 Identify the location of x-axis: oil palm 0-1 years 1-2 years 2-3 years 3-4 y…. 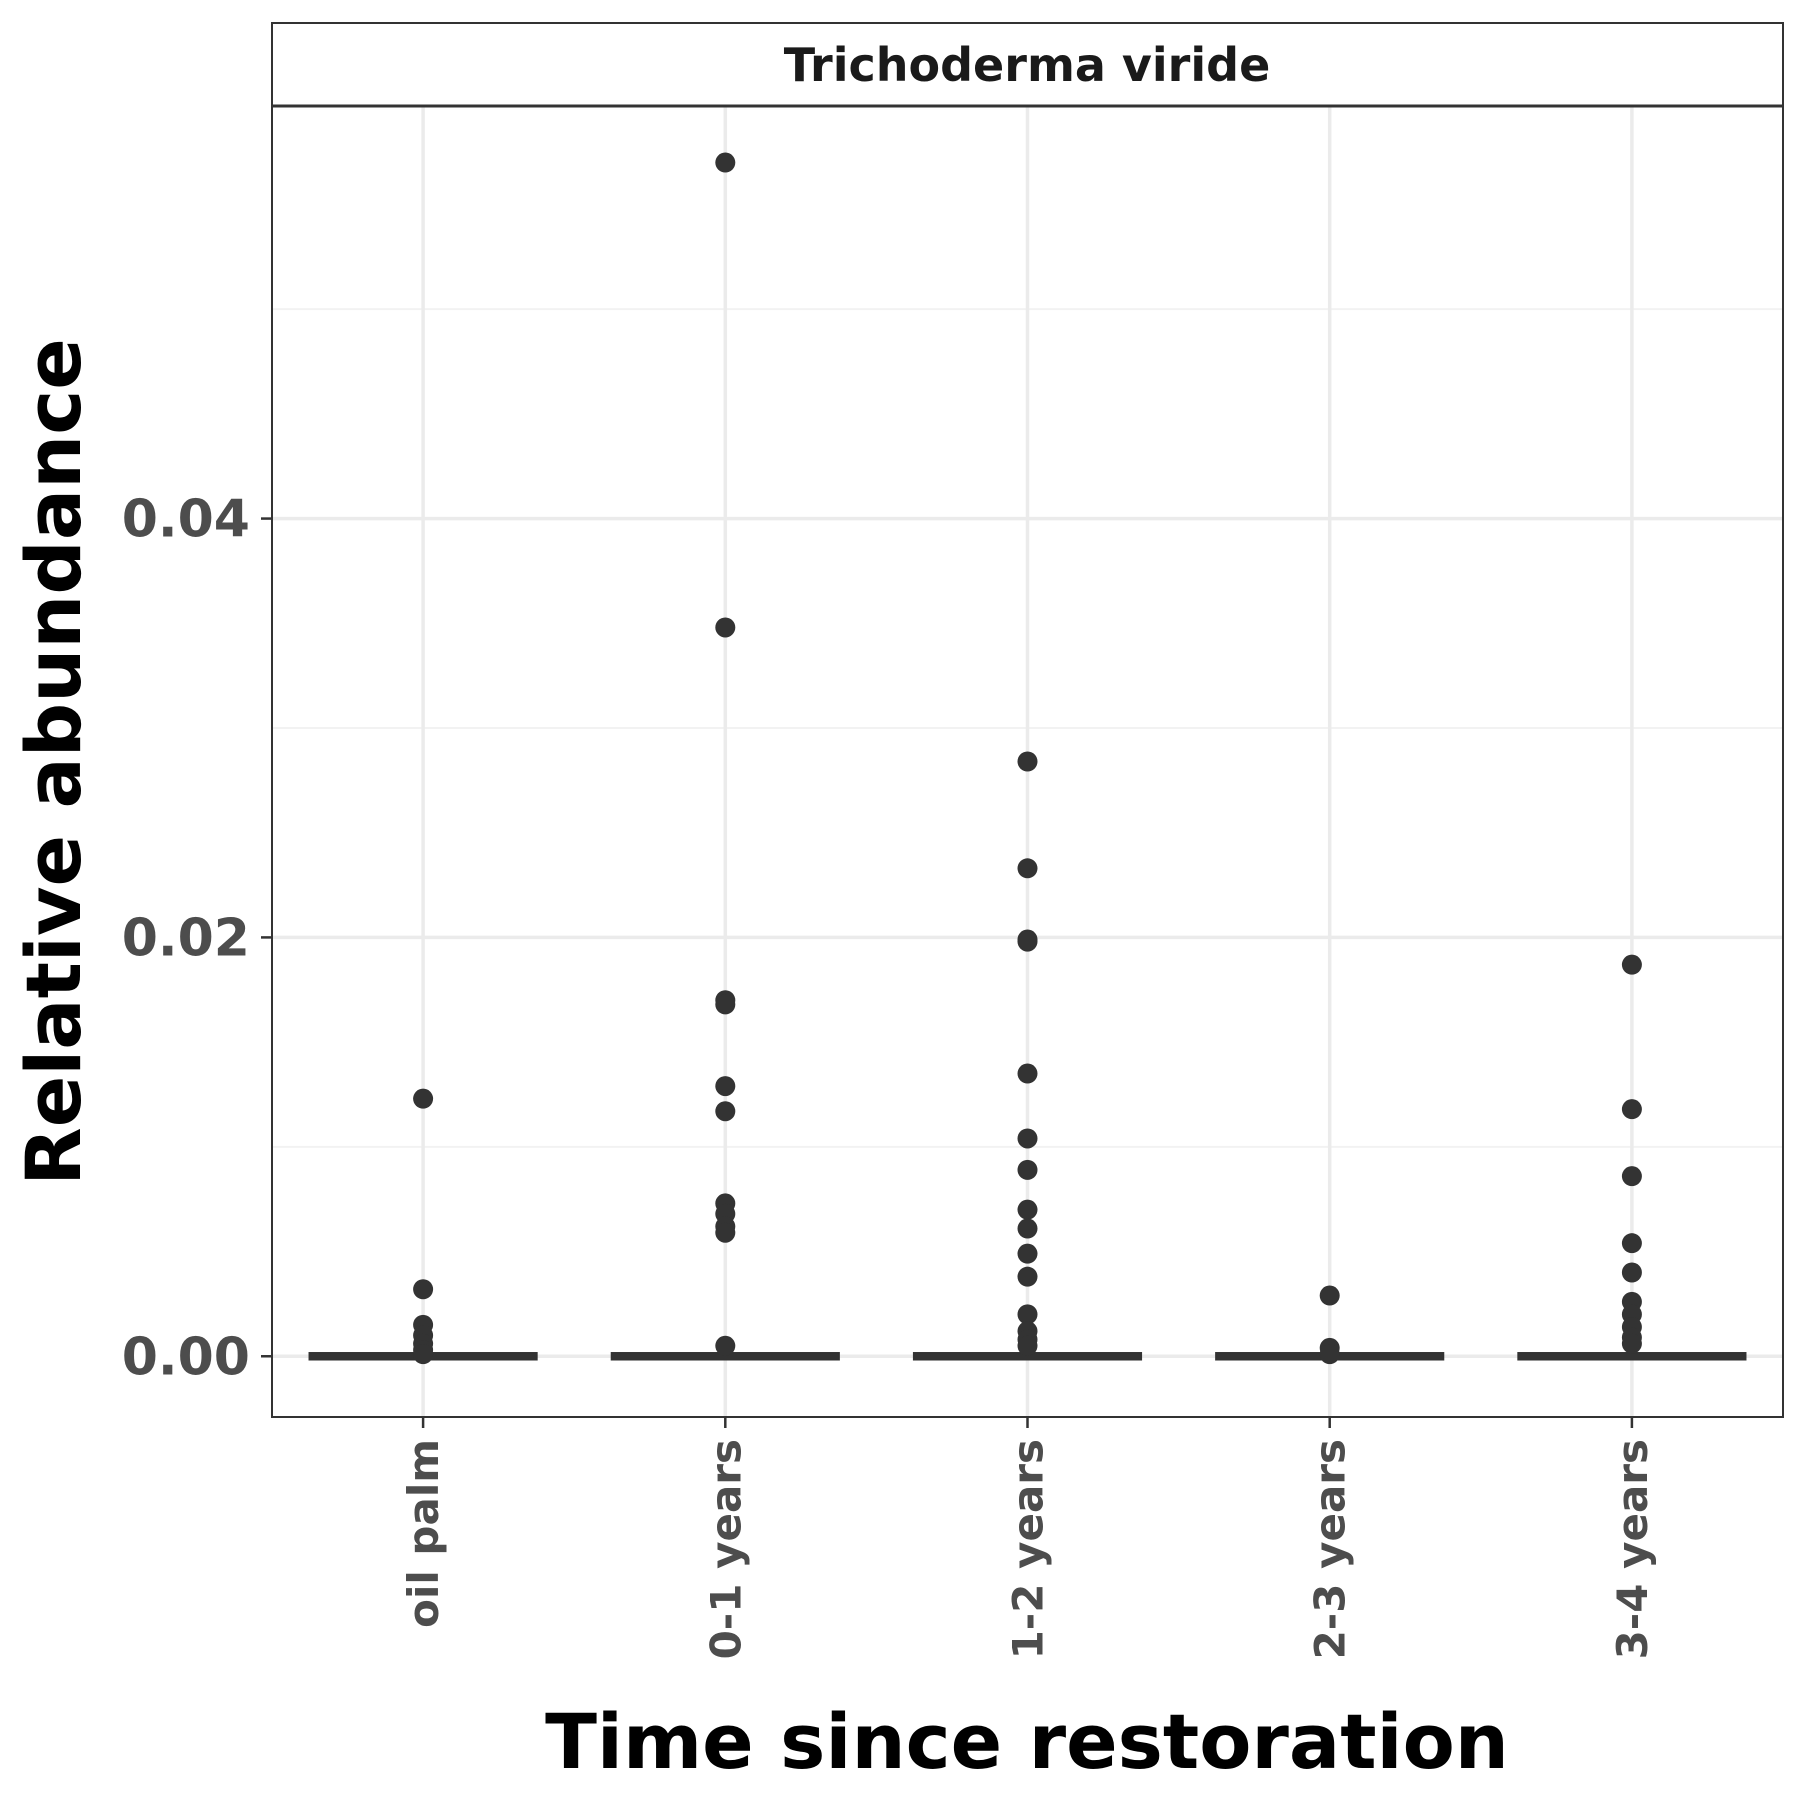
(1028, 1538).